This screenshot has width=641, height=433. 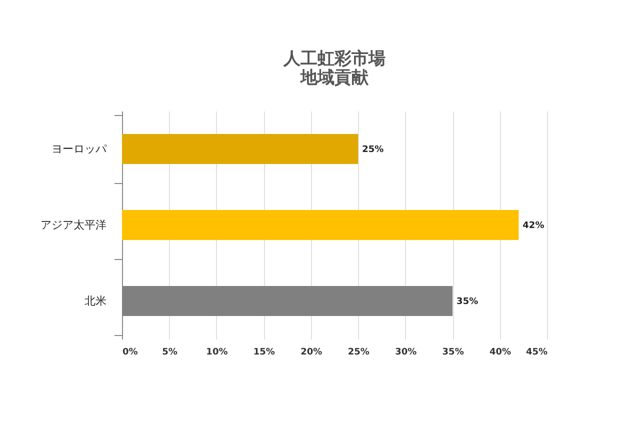 What do you see at coordinates (264, 353) in the screenshot?
I see `x-tick-label: 15%` at bounding box center [264, 353].